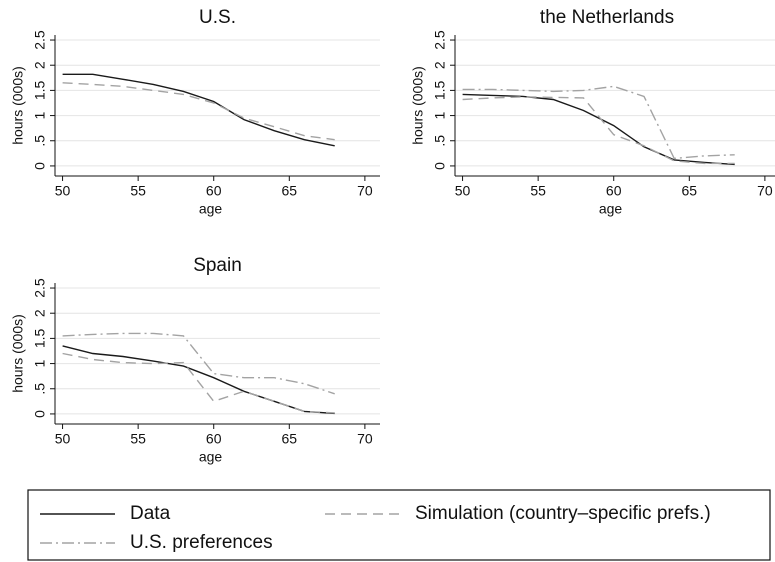 The image size is (775, 562). Describe the element at coordinates (150, 513) in the screenshot. I see `legend-label: Data` at that location.